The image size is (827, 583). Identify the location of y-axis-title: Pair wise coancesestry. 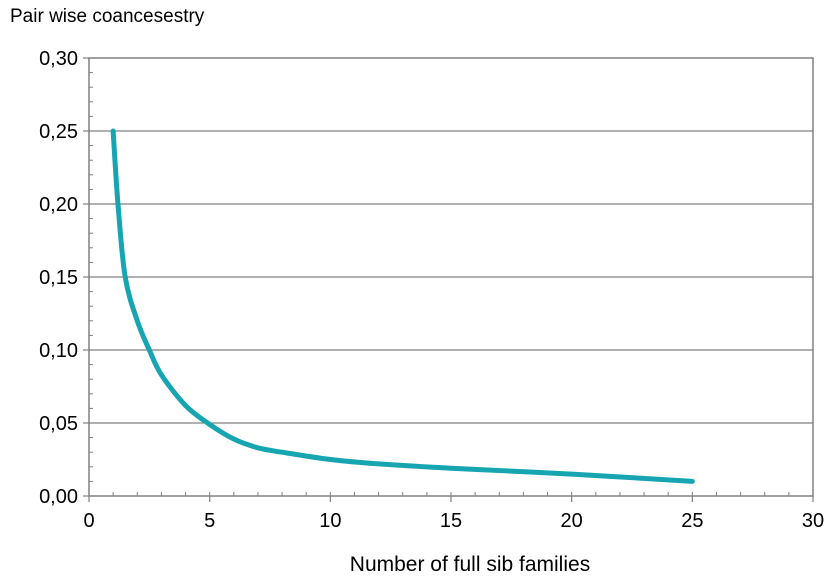
(107, 16).